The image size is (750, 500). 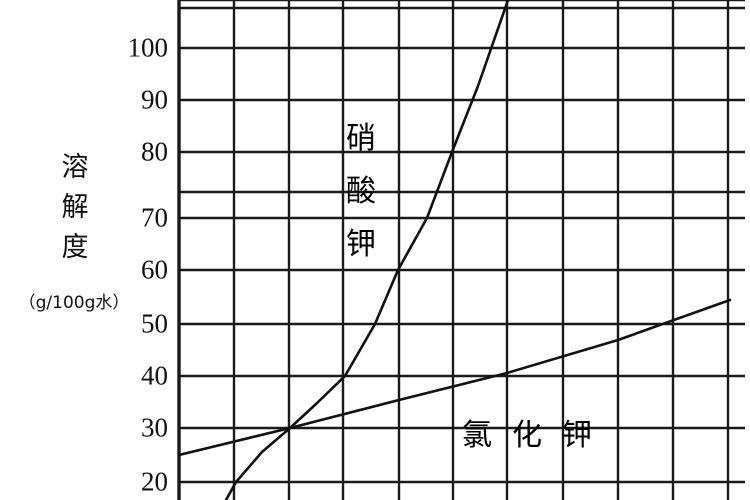 What do you see at coordinates (154, 99) in the screenshot?
I see `y-tick-label: 90` at bounding box center [154, 99].